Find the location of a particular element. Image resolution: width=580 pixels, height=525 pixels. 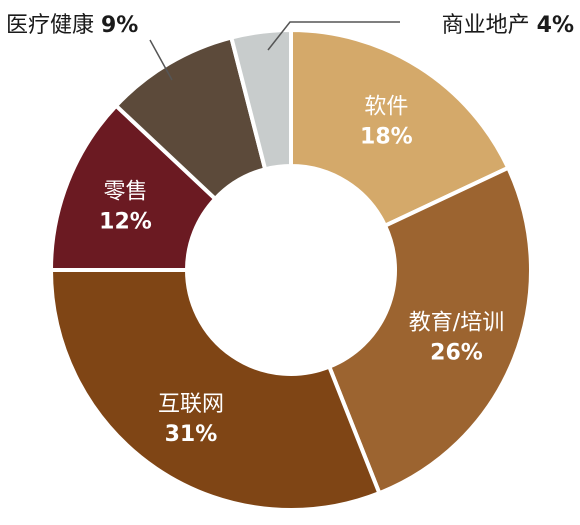

slice-category-5: 商业地产 is located at coordinates (489, 25).